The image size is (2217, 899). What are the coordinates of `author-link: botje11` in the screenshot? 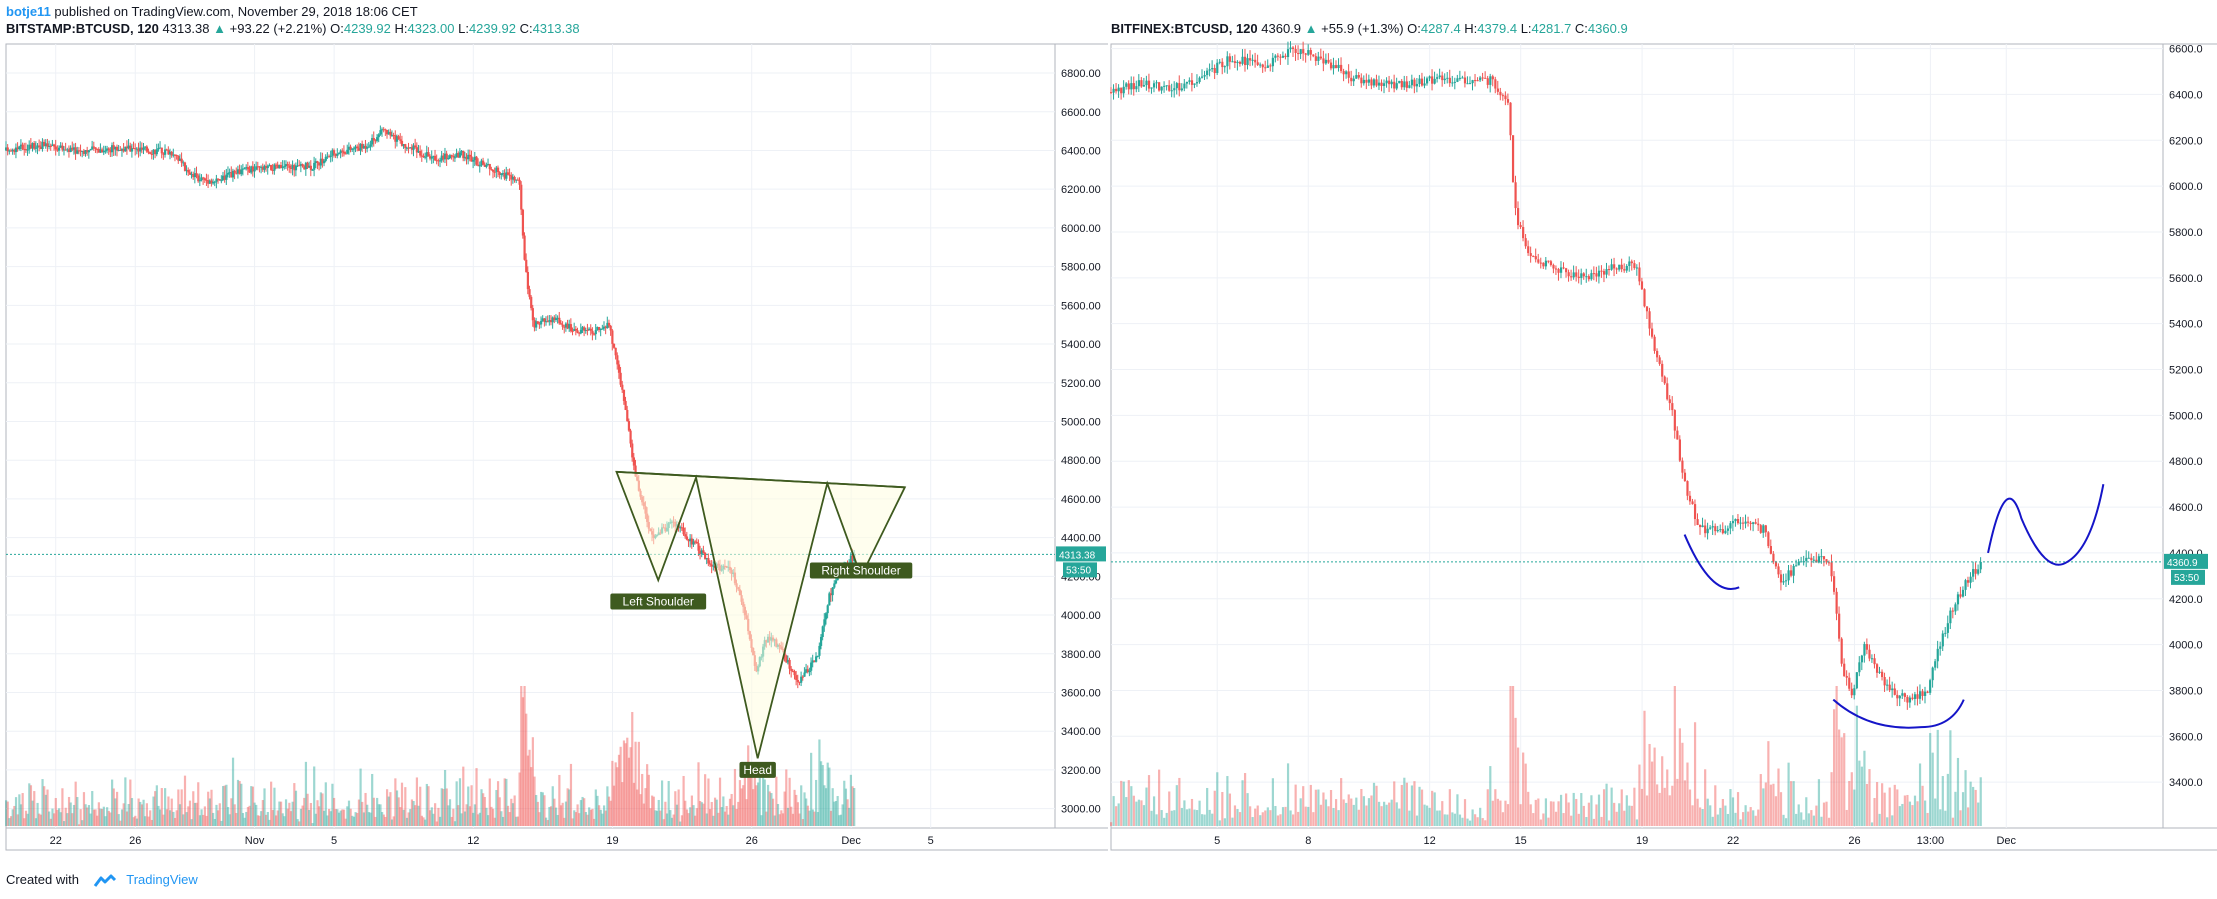 It's located at (28, 11).